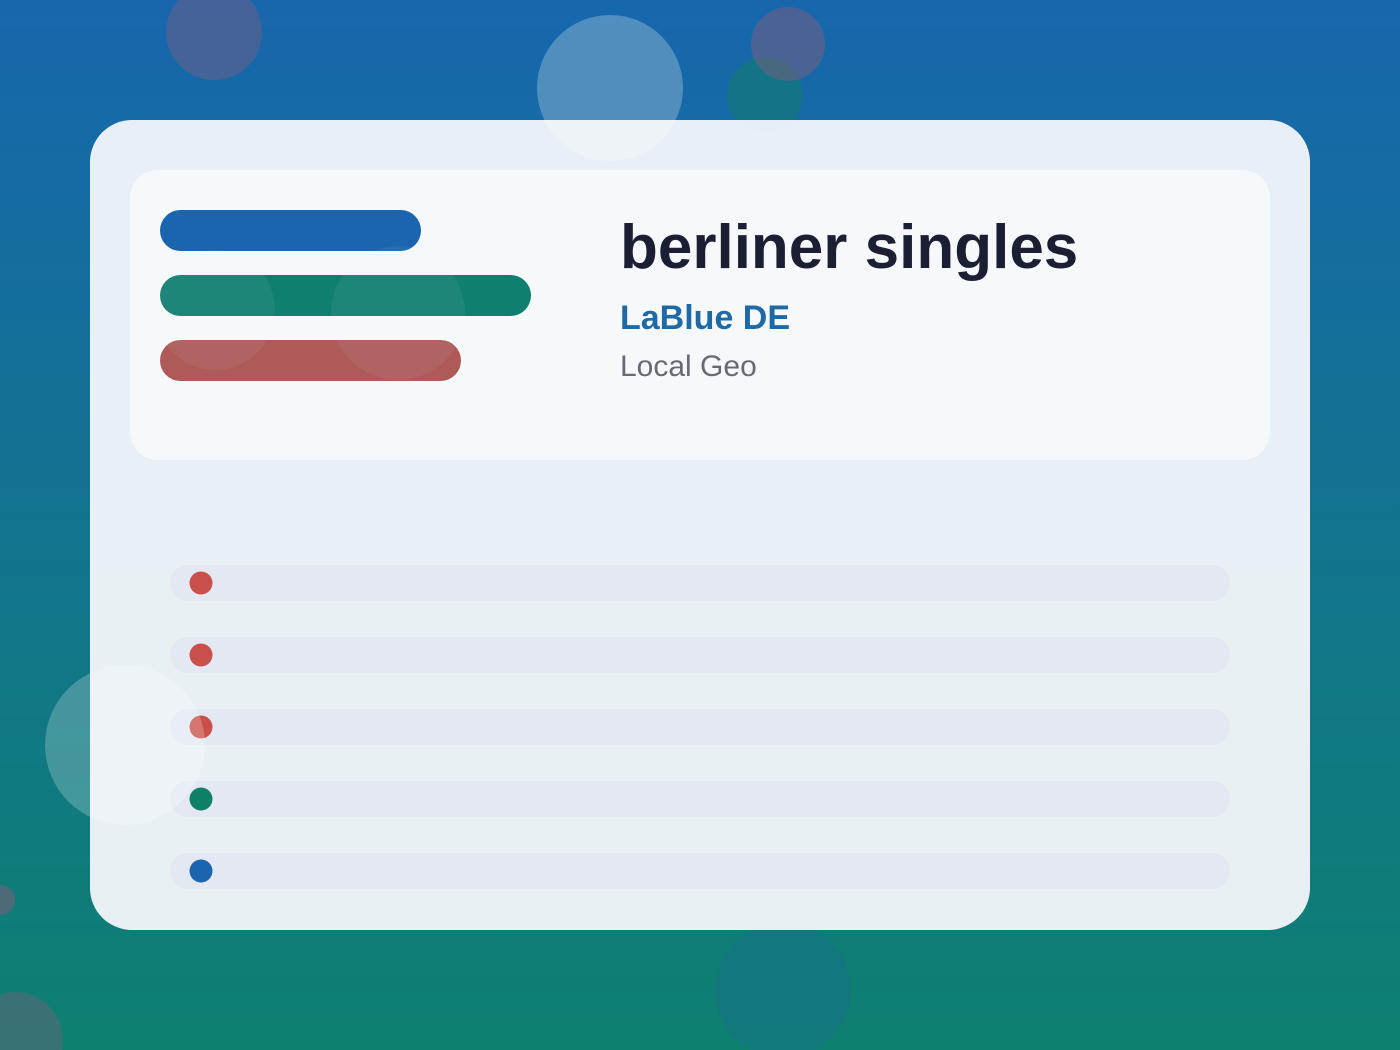 This screenshot has width=1400, height=1050. Describe the element at coordinates (849, 247) in the screenshot. I see `title: berliner singles` at that location.